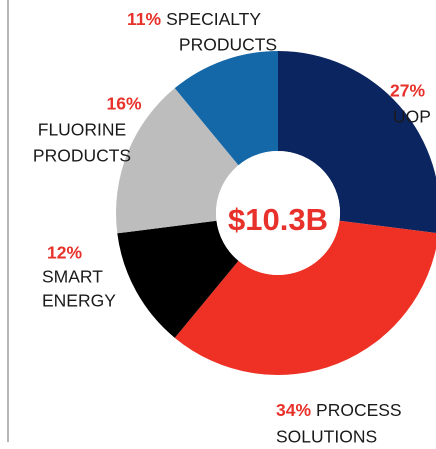 Image resolution: width=436 pixels, height=449 pixels. What do you see at coordinates (407, 91) in the screenshot?
I see `value-label: 27%` at bounding box center [407, 91].